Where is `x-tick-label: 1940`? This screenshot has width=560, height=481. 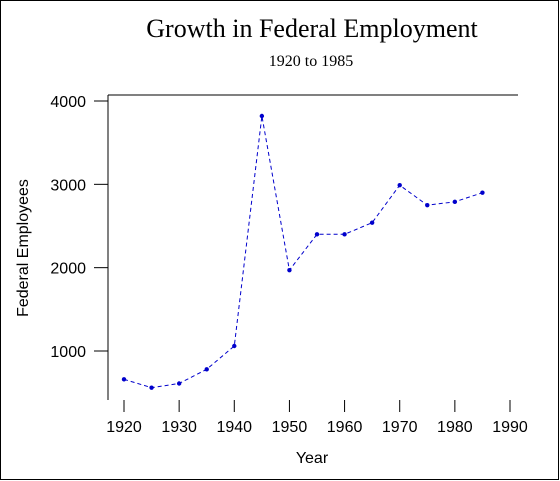
x-tick-label: 1940 is located at coordinates (234, 427).